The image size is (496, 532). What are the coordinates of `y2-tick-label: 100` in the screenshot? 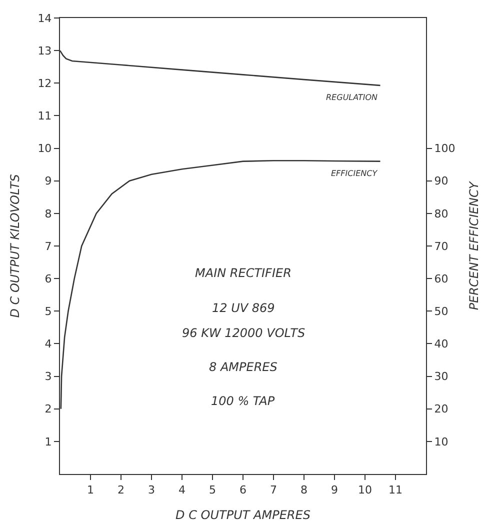 It's located at (445, 149).